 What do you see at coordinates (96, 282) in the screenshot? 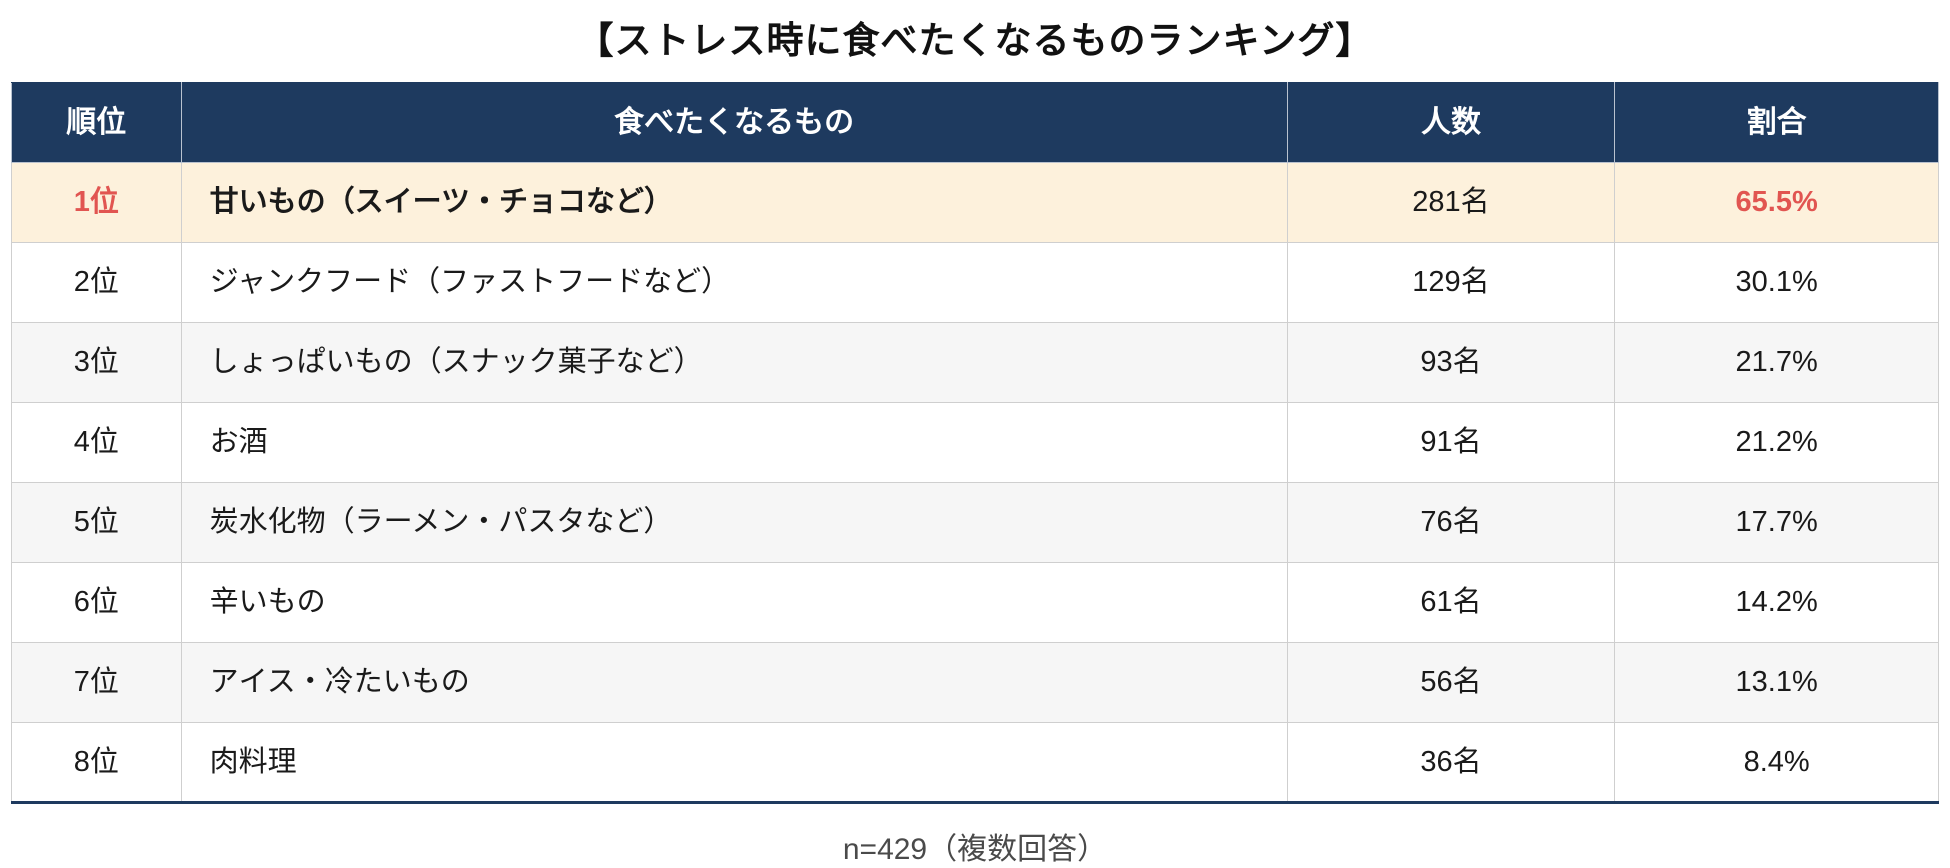
I see `rank-cell: 2位` at bounding box center [96, 282].